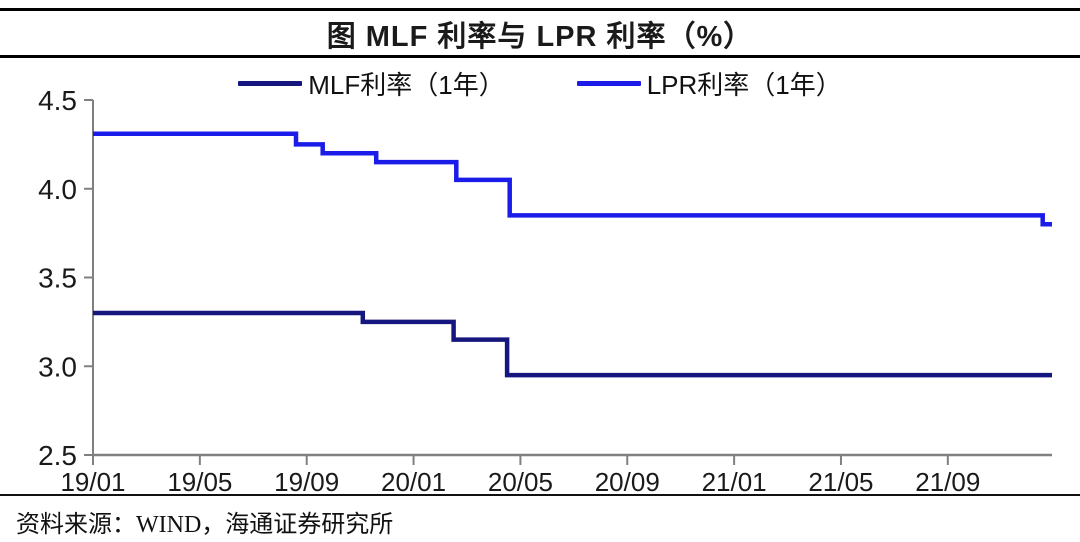  I want to click on x-tick-label: 21/05, so click(840, 482).